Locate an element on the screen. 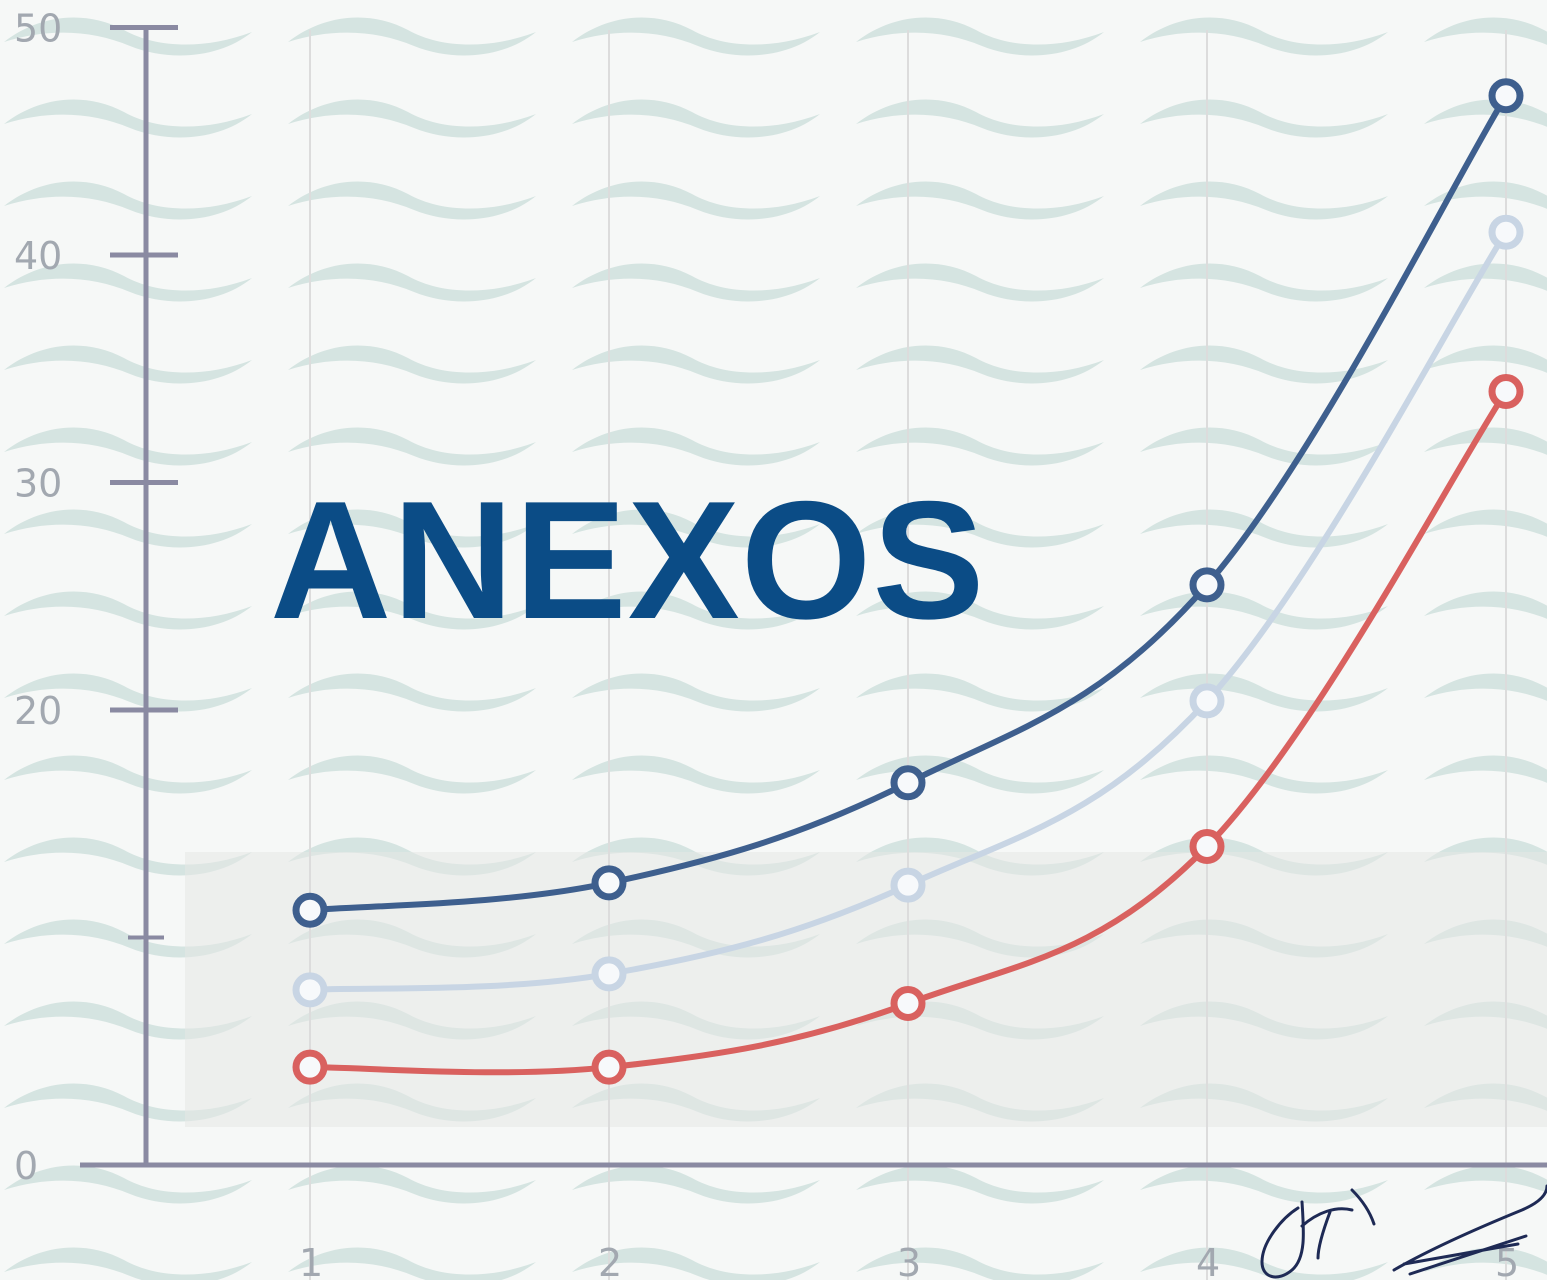 The width and height of the screenshot is (1547, 1280). x-tick-label: 2 is located at coordinates (610, 1260).